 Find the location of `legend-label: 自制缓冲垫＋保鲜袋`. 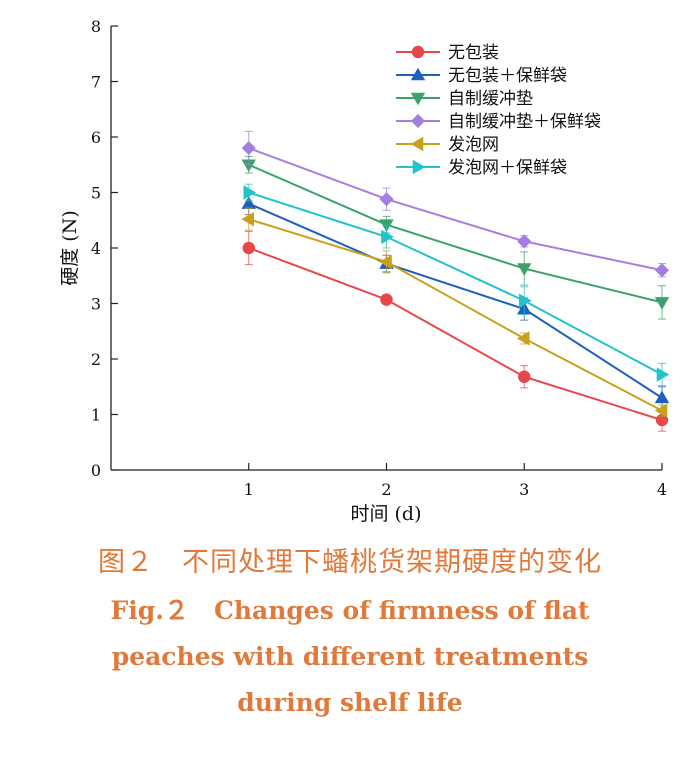

legend-label: 自制缓冲垫＋保鲜袋 is located at coordinates (524, 122).